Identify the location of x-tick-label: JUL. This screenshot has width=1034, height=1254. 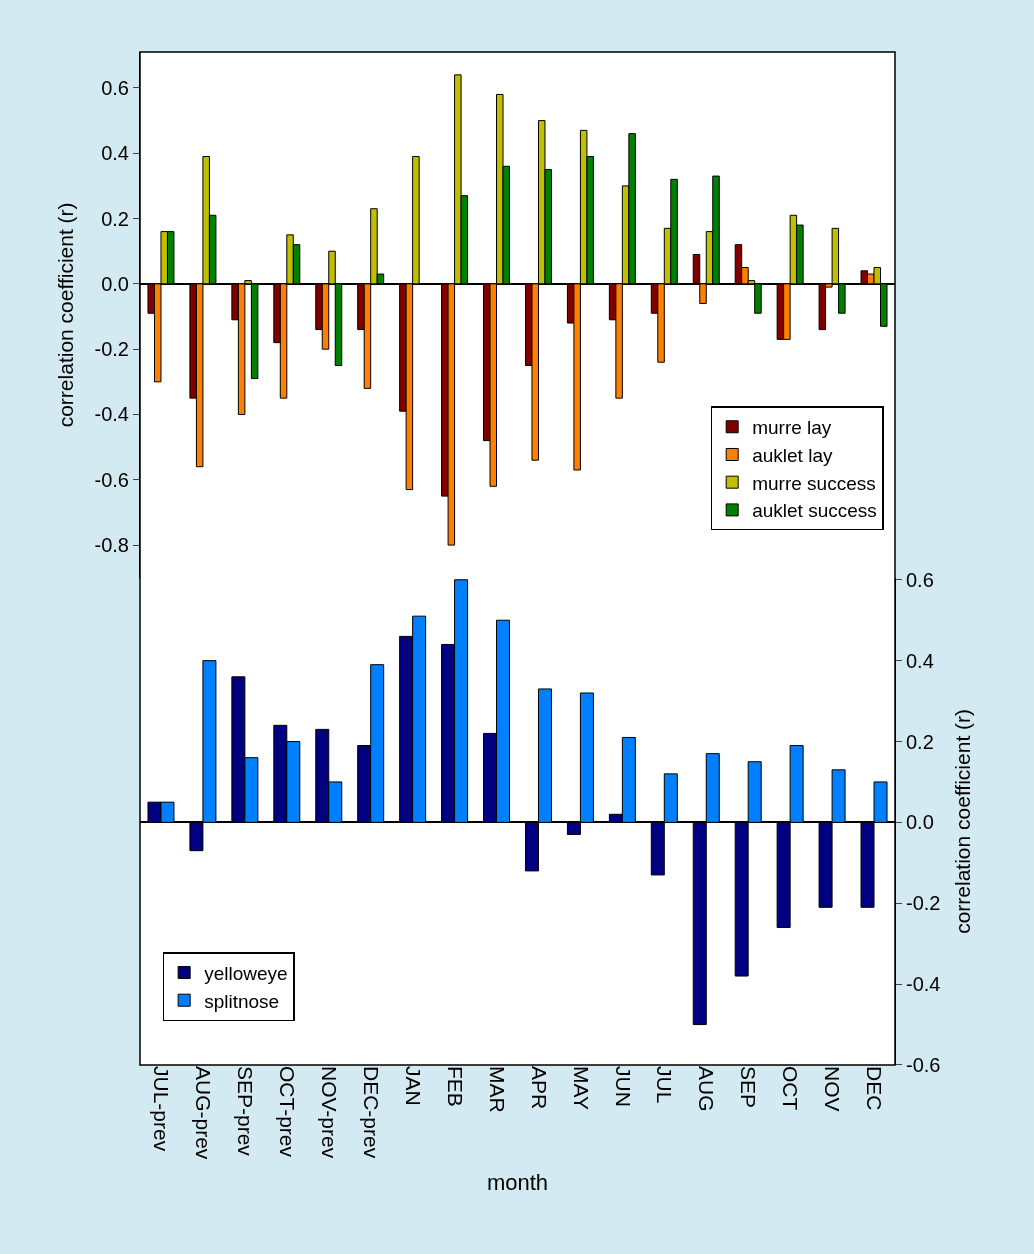
(665, 1085).